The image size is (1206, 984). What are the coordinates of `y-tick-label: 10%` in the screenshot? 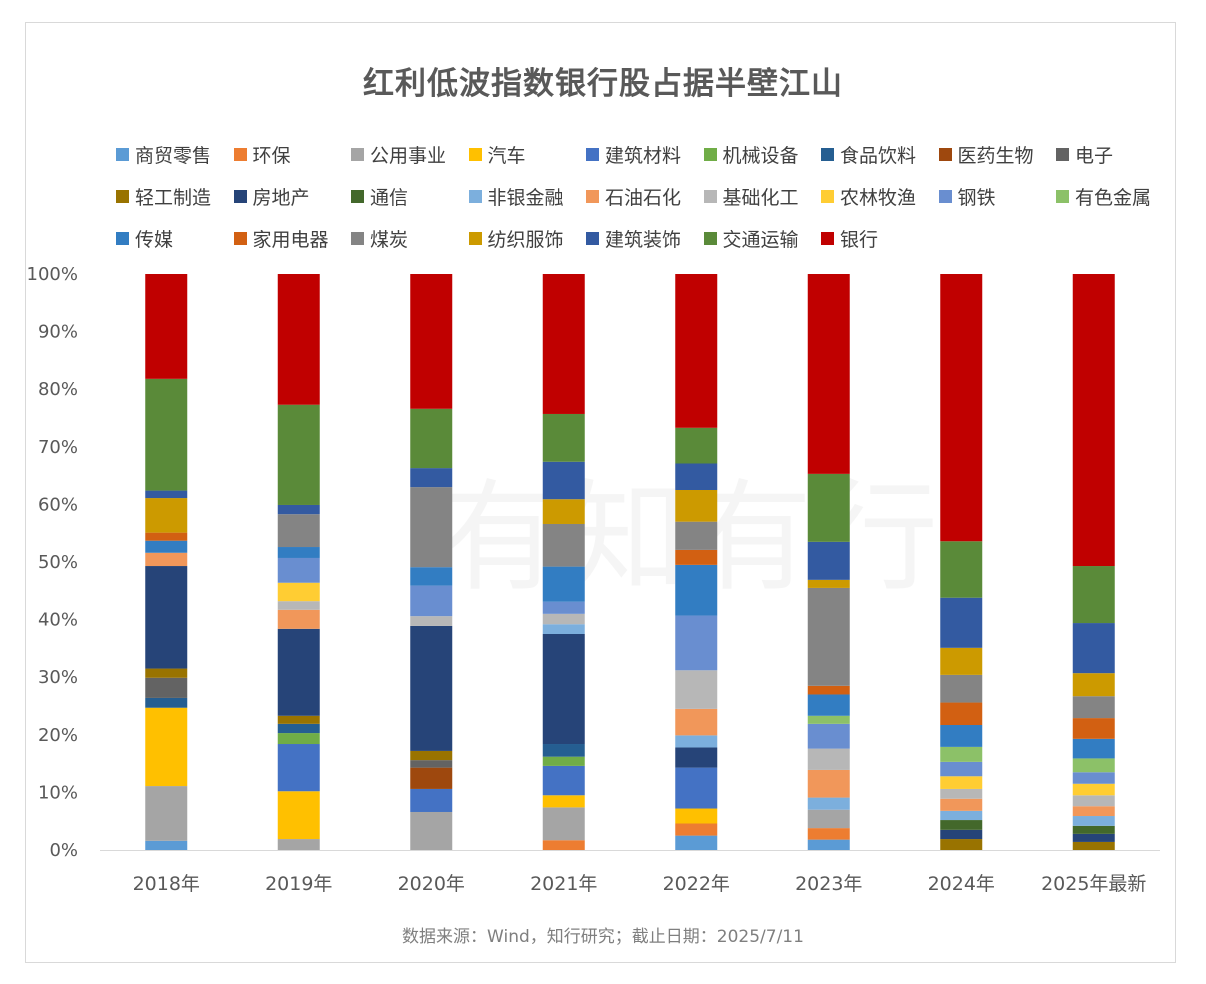 It's located at (58, 792).